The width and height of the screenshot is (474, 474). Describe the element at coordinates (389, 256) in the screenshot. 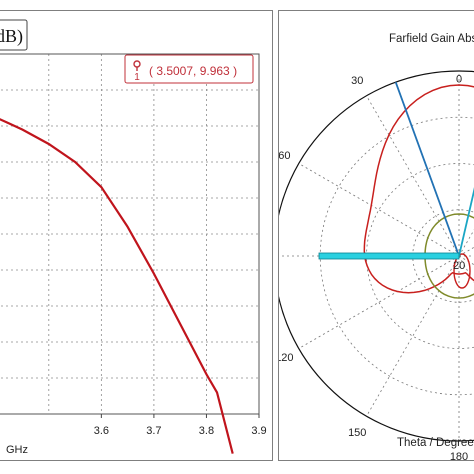

I see `polar-horizontal-bar` at that location.